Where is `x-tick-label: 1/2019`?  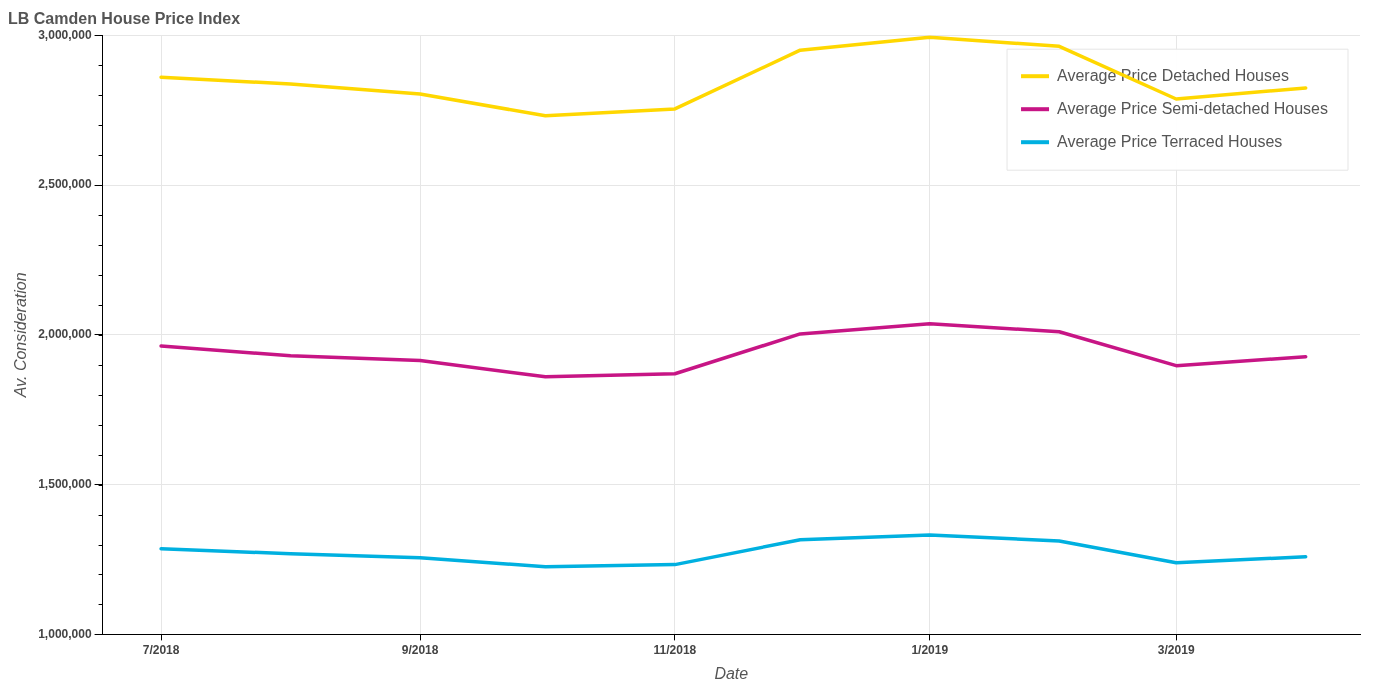 x-tick-label: 1/2019 is located at coordinates (930, 649).